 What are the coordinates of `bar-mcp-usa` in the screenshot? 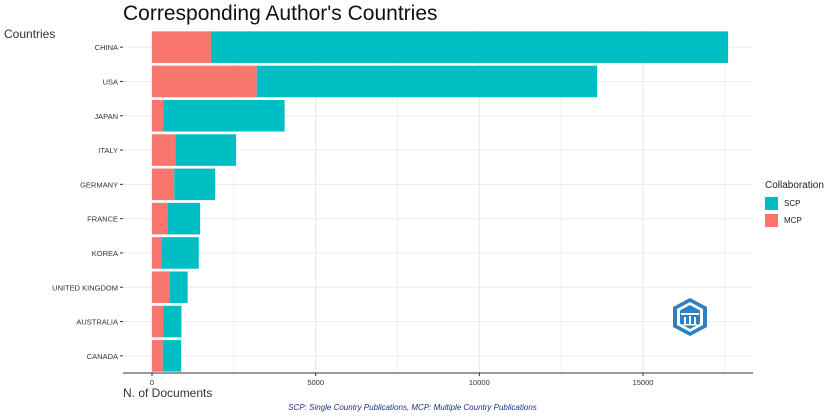 It's located at (204, 81).